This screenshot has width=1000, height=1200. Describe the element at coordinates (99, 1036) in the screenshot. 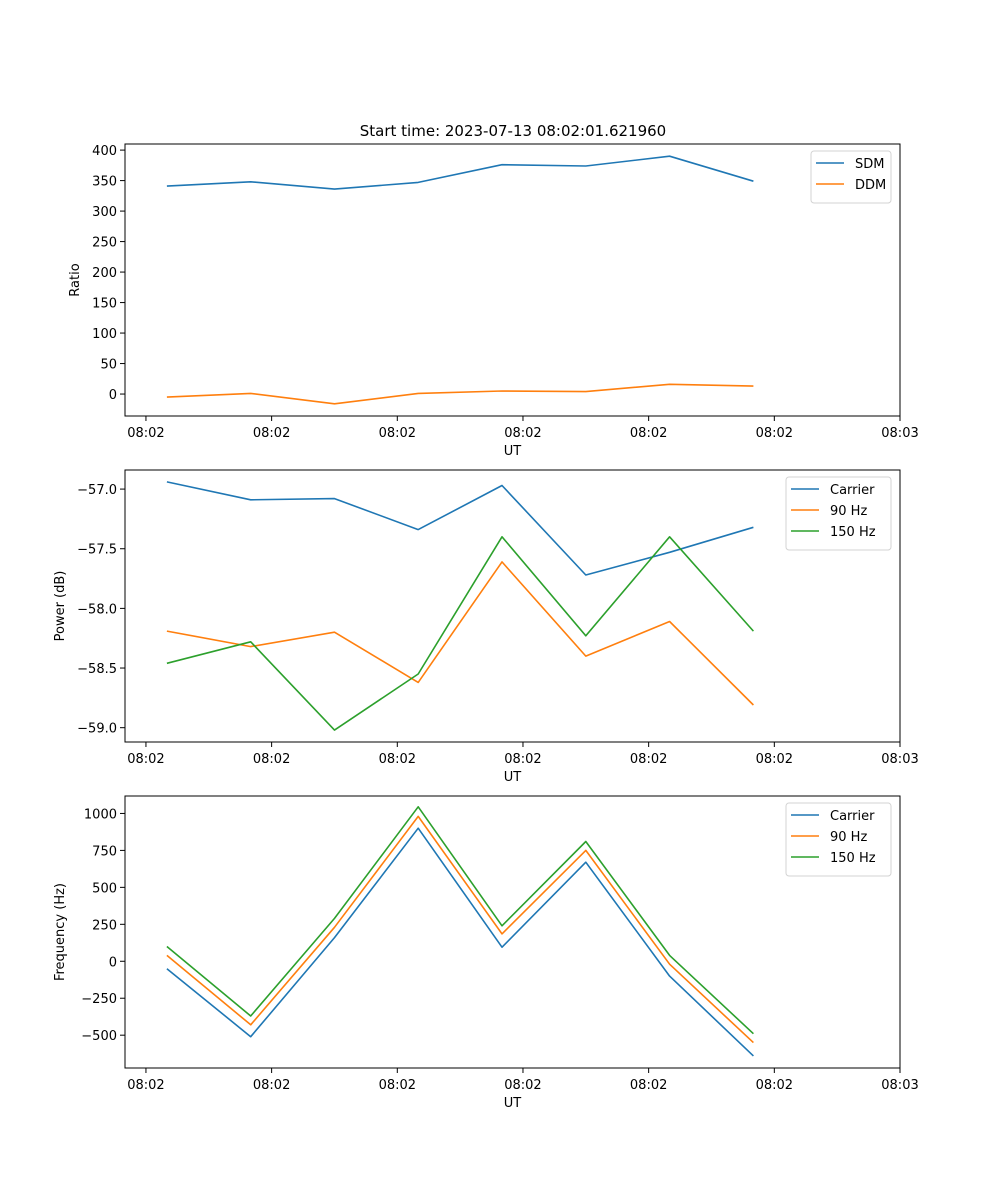

I see `y-tick-label: −500` at that location.